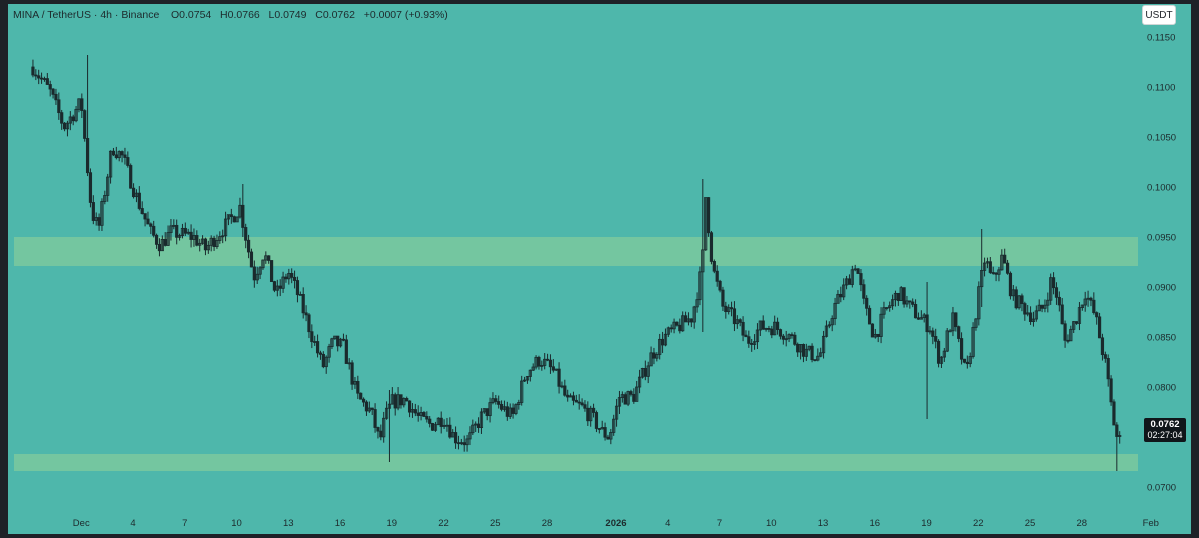 This screenshot has height=538, width=1199. I want to click on ohlc-close: C0.0762, so click(335, 15).